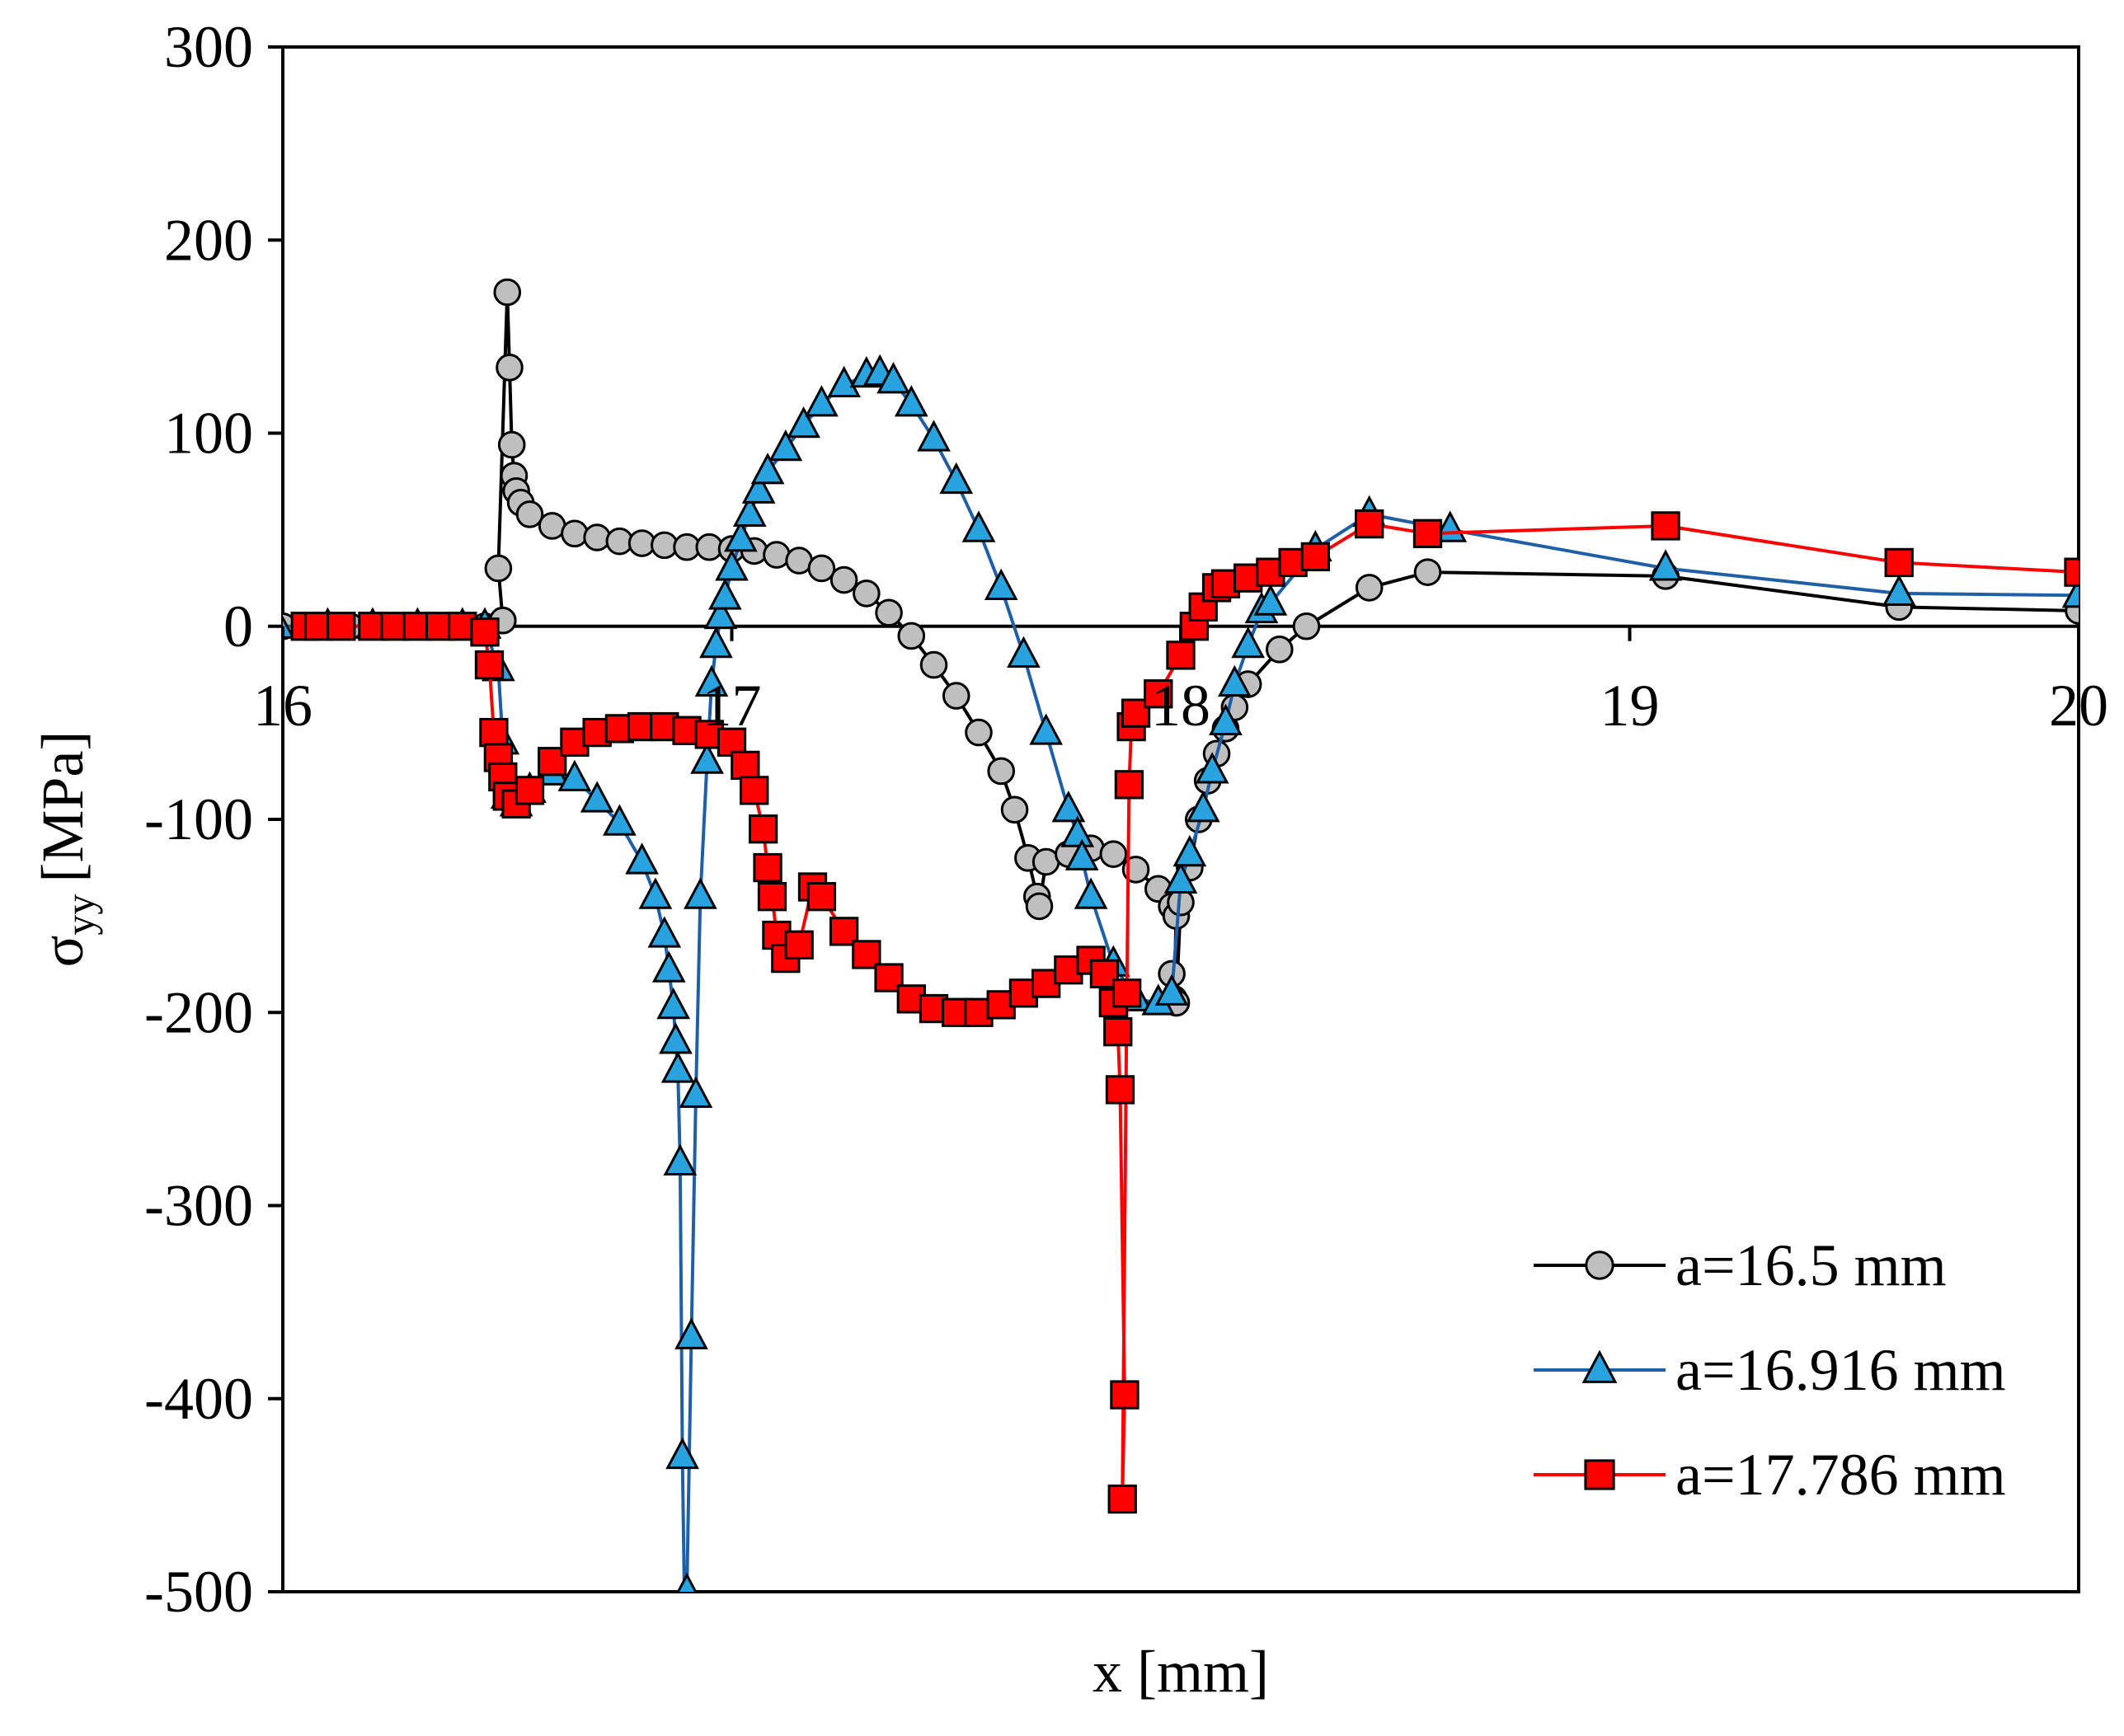 Image resolution: width=2124 pixels, height=1736 pixels. Describe the element at coordinates (208, 434) in the screenshot. I see `y-tick-label: 100` at that location.